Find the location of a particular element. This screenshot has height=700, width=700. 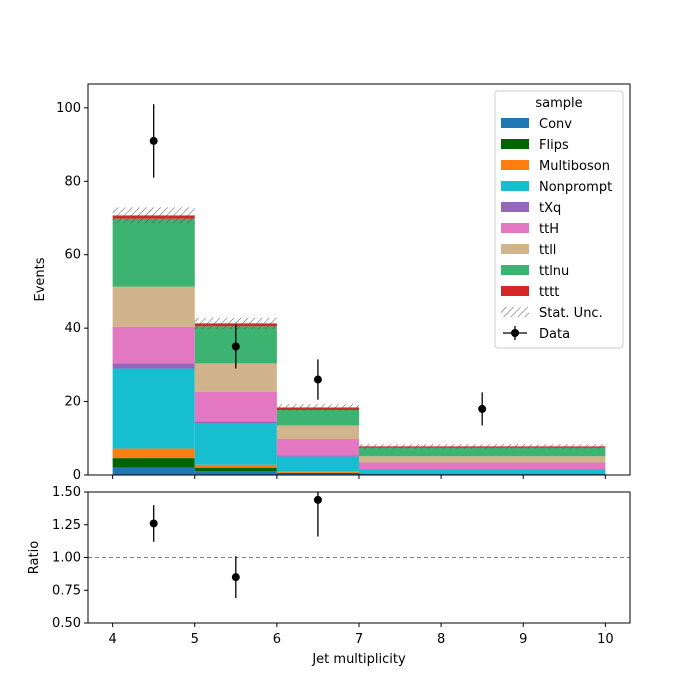

legend-label-multiboson: Multiboson is located at coordinates (574, 166).